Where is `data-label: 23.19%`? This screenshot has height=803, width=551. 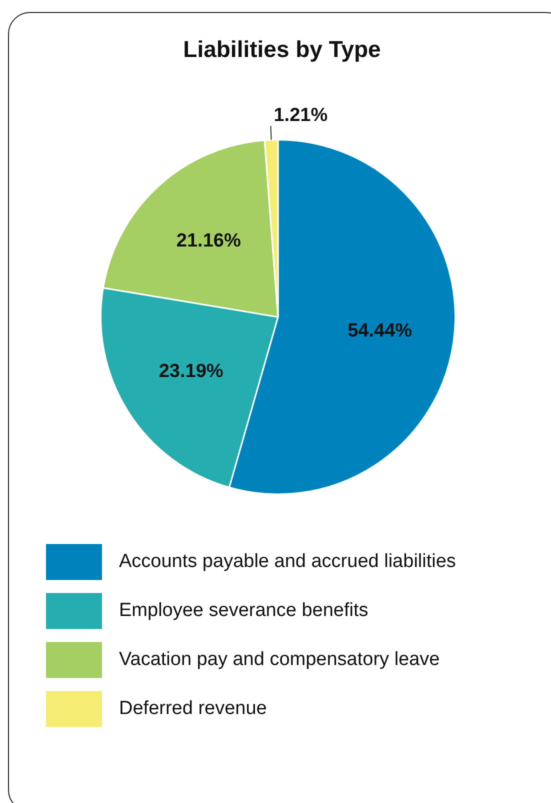 data-label: 23.19% is located at coordinates (191, 371).